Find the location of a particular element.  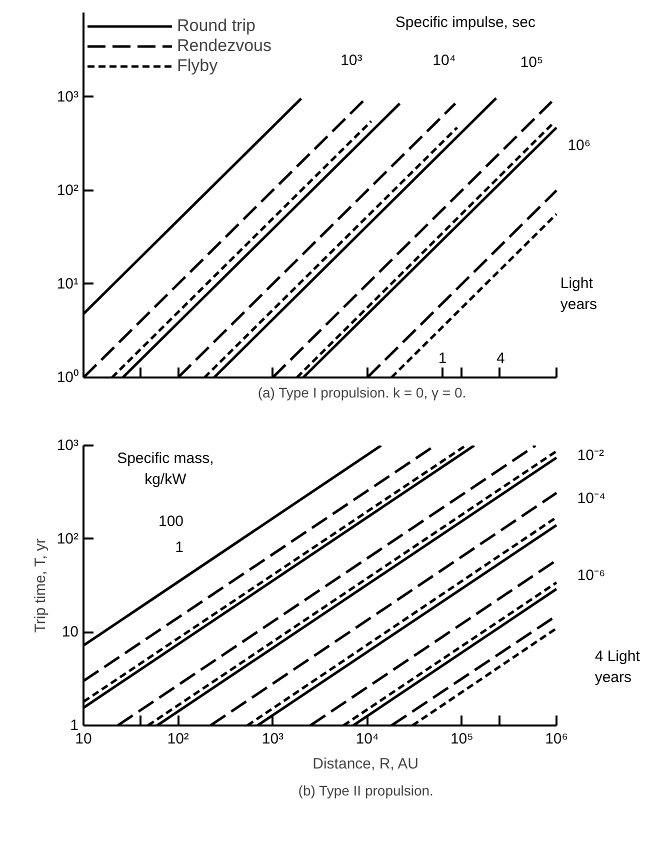

annotation: 10⁴ is located at coordinates (444, 61).